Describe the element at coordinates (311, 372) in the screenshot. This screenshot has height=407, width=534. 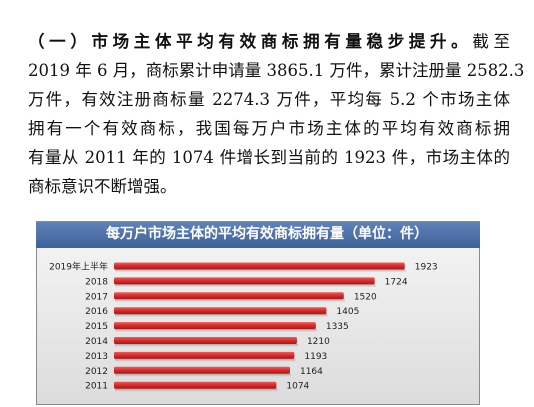
I see `value-label: 1164` at that location.